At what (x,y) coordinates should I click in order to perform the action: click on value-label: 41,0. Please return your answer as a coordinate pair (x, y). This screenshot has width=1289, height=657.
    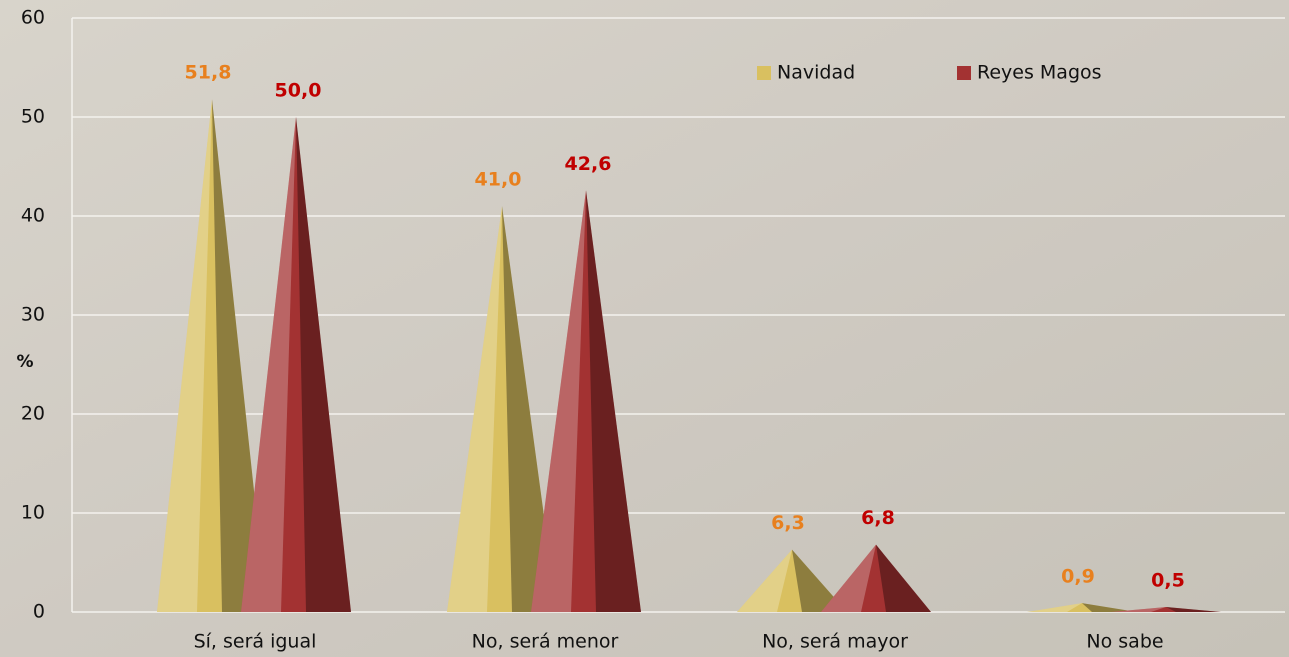
    Looking at the image, I should click on (498, 180).